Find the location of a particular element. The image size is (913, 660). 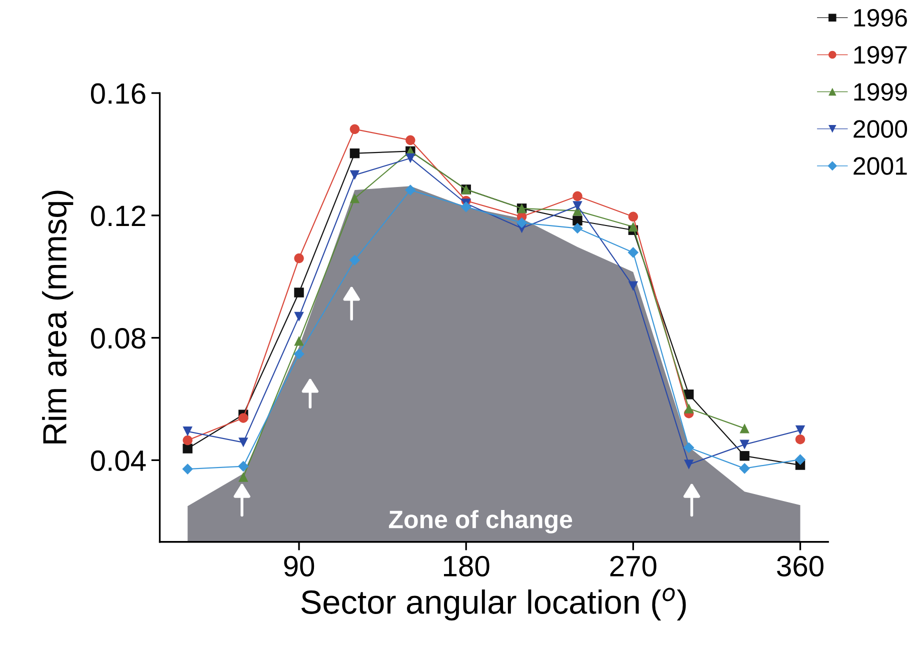

y-tick-label: 0.04 is located at coordinates (118, 461).